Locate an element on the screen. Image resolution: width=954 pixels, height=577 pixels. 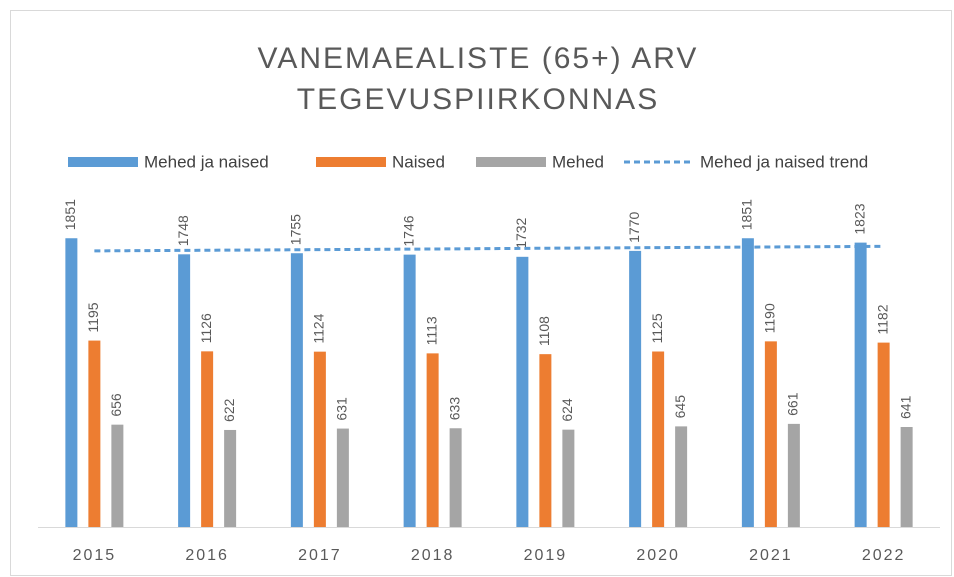
data-label: 1732 is located at coordinates (521, 232).